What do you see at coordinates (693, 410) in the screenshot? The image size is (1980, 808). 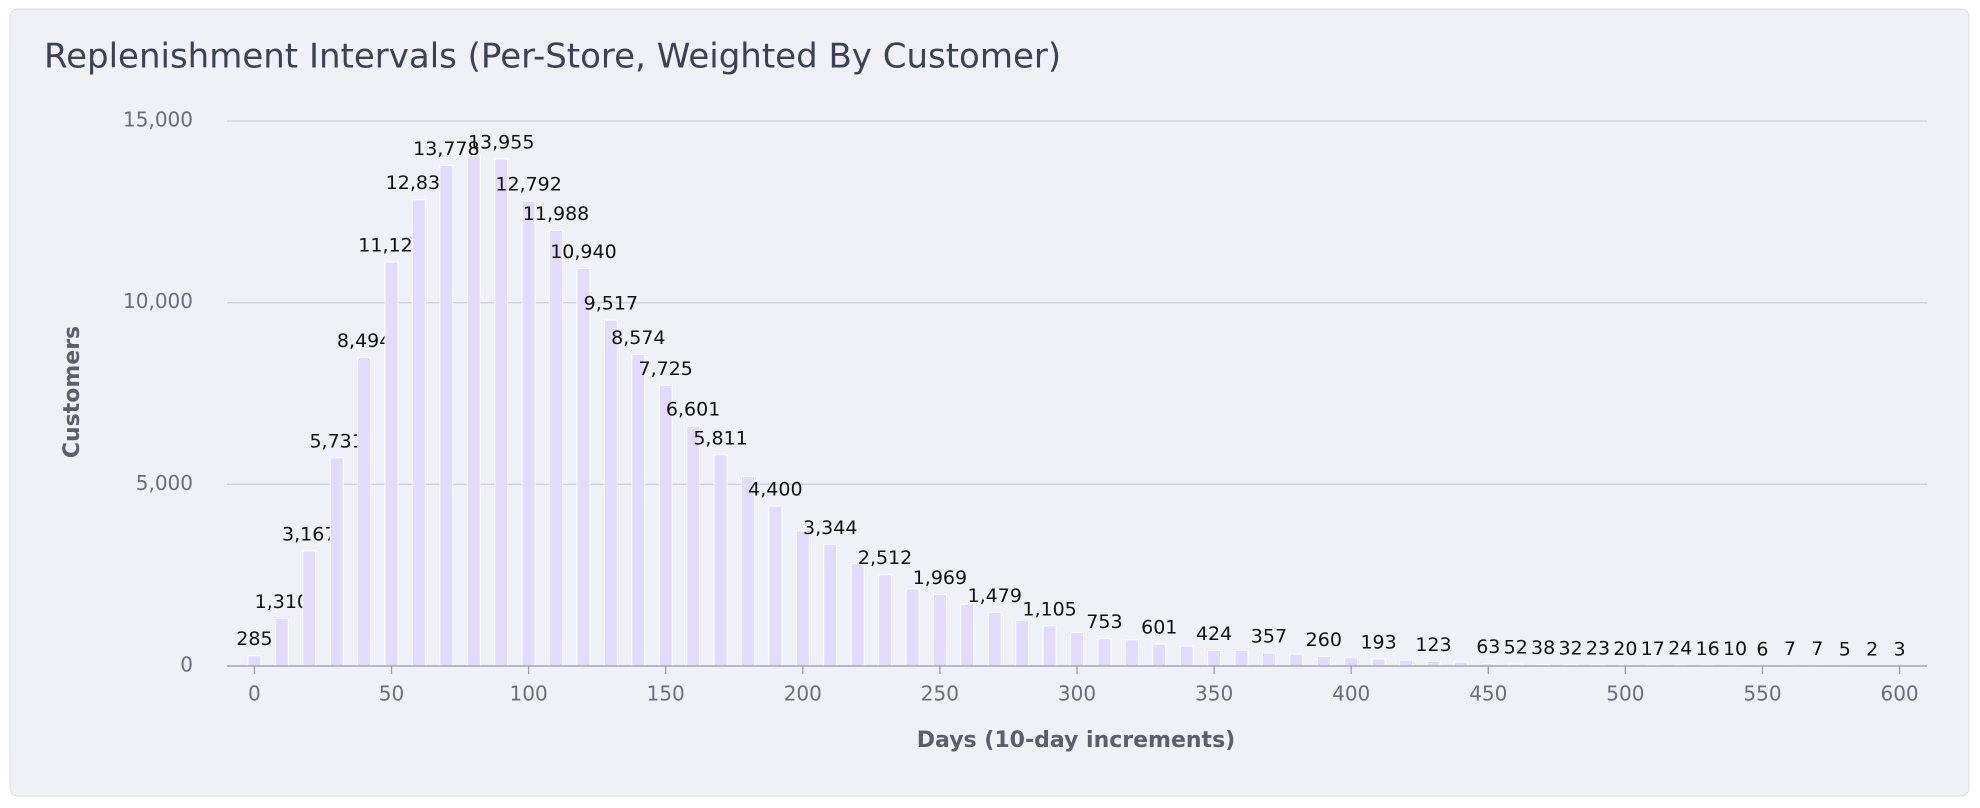 I see `value-label: 6,601` at bounding box center [693, 410].